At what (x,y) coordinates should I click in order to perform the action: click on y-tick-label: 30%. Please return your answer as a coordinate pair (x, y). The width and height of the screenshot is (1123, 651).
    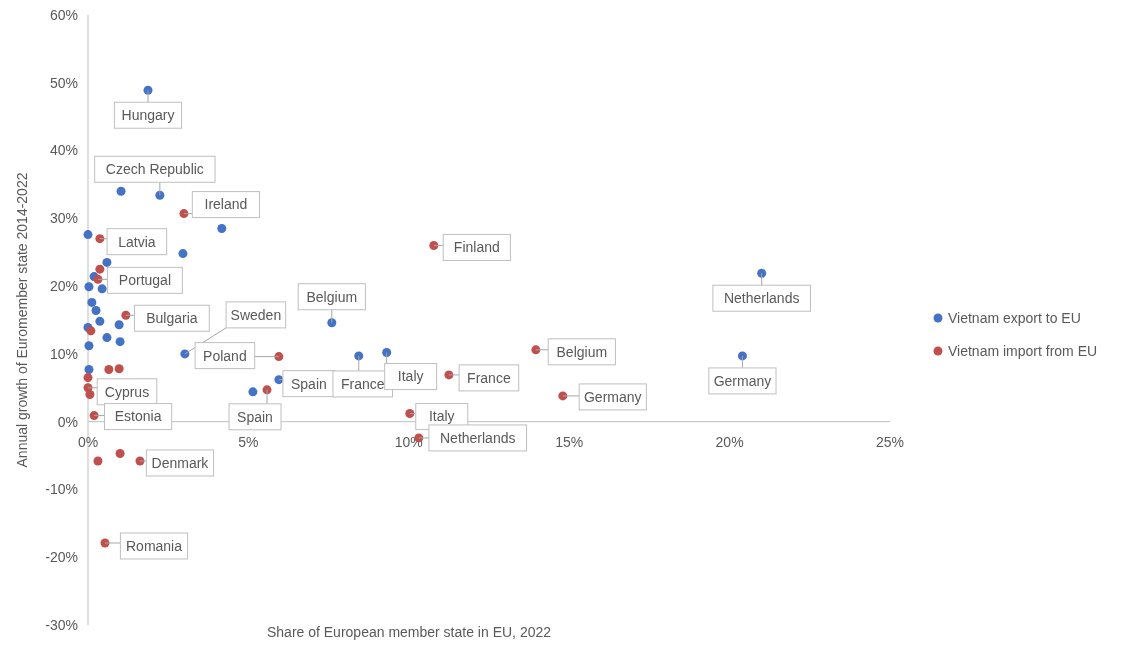
    Looking at the image, I should click on (63, 218).